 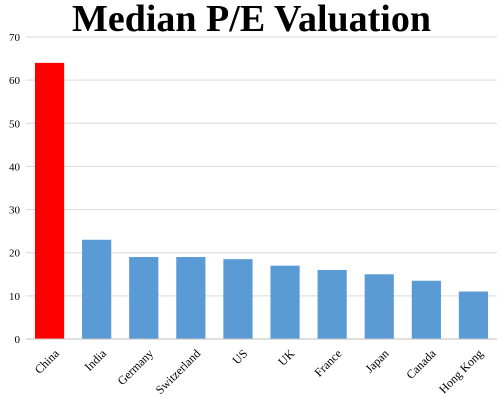 What do you see at coordinates (376, 360) in the screenshot?
I see `x-category-label: Japan` at bounding box center [376, 360].